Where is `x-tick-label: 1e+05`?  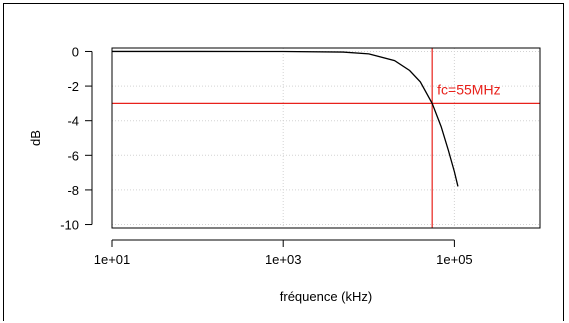
x-tick-label: 1e+05 is located at coordinates (454, 259).